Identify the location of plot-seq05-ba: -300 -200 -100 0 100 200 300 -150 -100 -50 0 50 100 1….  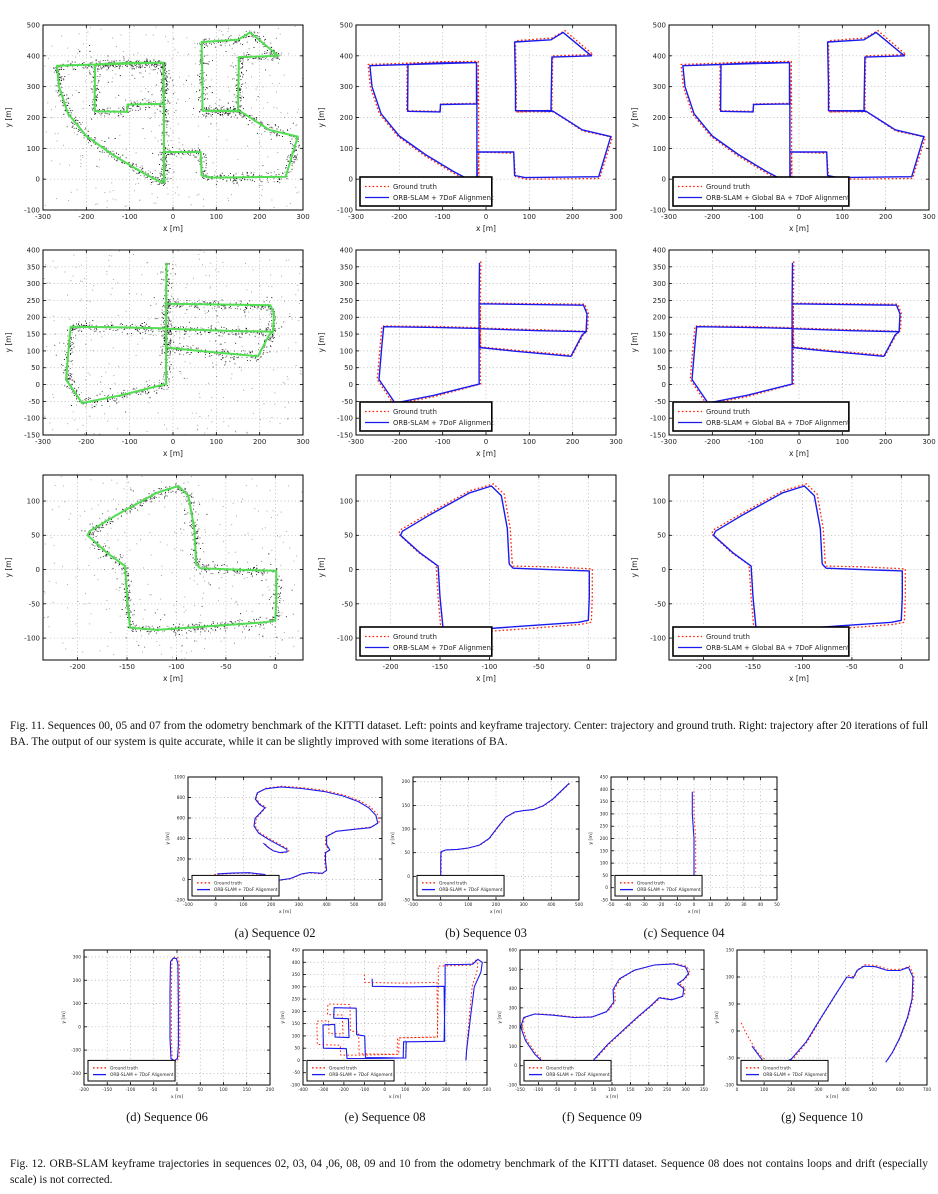
(782, 354).